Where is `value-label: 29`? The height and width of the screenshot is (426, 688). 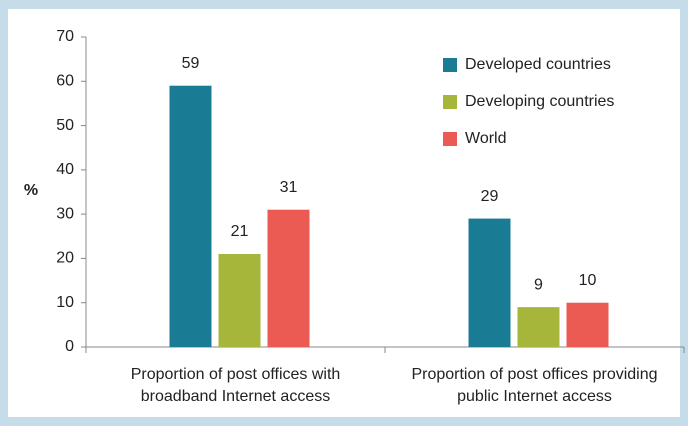
value-label: 29 is located at coordinates (490, 196).